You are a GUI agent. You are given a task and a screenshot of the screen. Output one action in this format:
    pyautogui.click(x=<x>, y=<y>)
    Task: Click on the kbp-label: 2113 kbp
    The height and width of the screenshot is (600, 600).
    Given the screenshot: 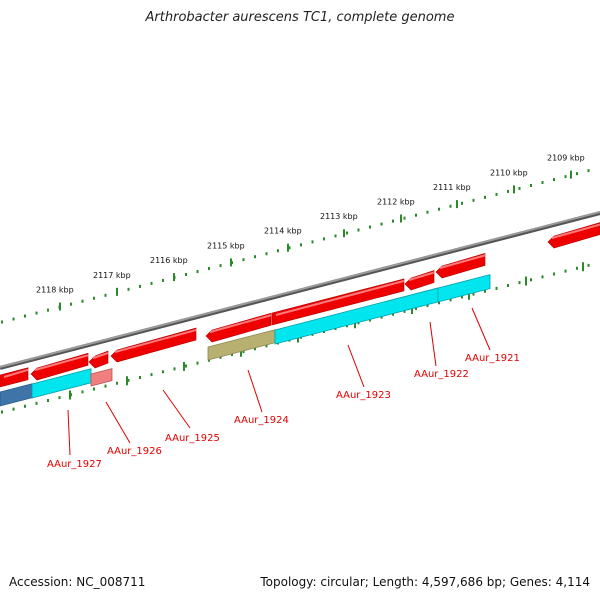 What is the action you would take?
    pyautogui.click(x=339, y=216)
    